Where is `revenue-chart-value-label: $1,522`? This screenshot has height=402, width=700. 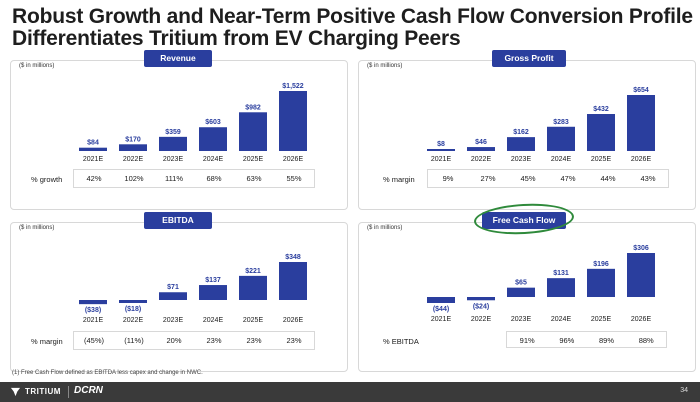
revenue-chart-value-label: $1,522 is located at coordinates (293, 86).